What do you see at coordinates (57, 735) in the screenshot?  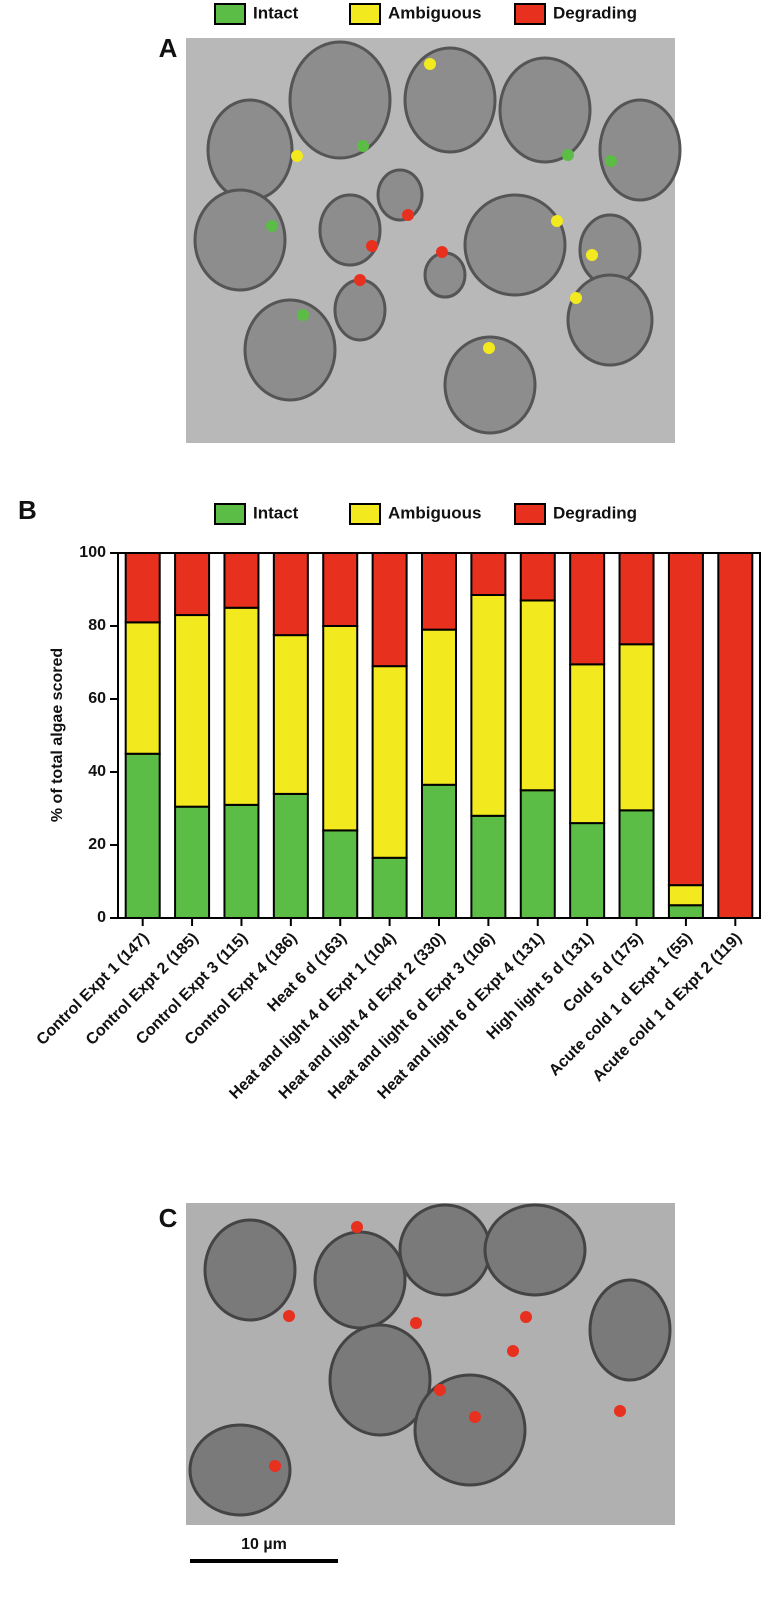 I see `y-axis-label: % of total algae scored` at bounding box center [57, 735].